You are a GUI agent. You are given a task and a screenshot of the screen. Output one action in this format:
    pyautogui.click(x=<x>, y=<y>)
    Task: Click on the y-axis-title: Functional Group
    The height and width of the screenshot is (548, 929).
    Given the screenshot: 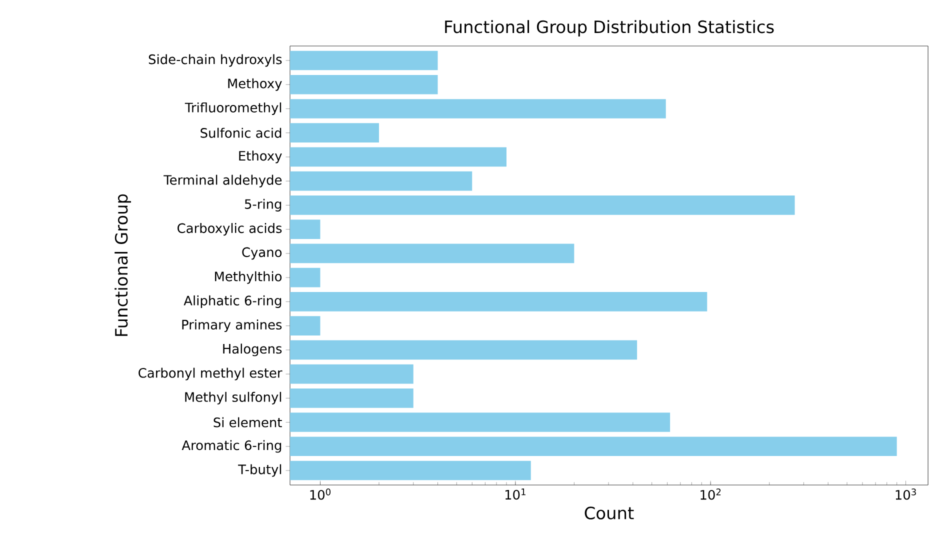 What is the action you would take?
    pyautogui.click(x=123, y=265)
    